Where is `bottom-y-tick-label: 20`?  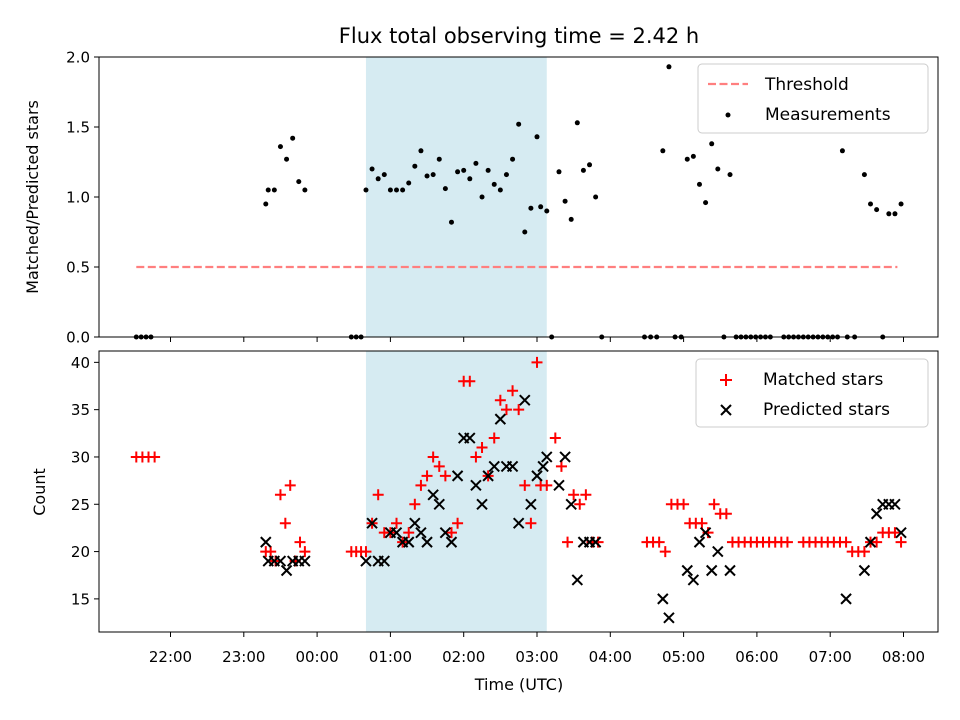
bottom-y-tick-label: 20 is located at coordinates (80, 552).